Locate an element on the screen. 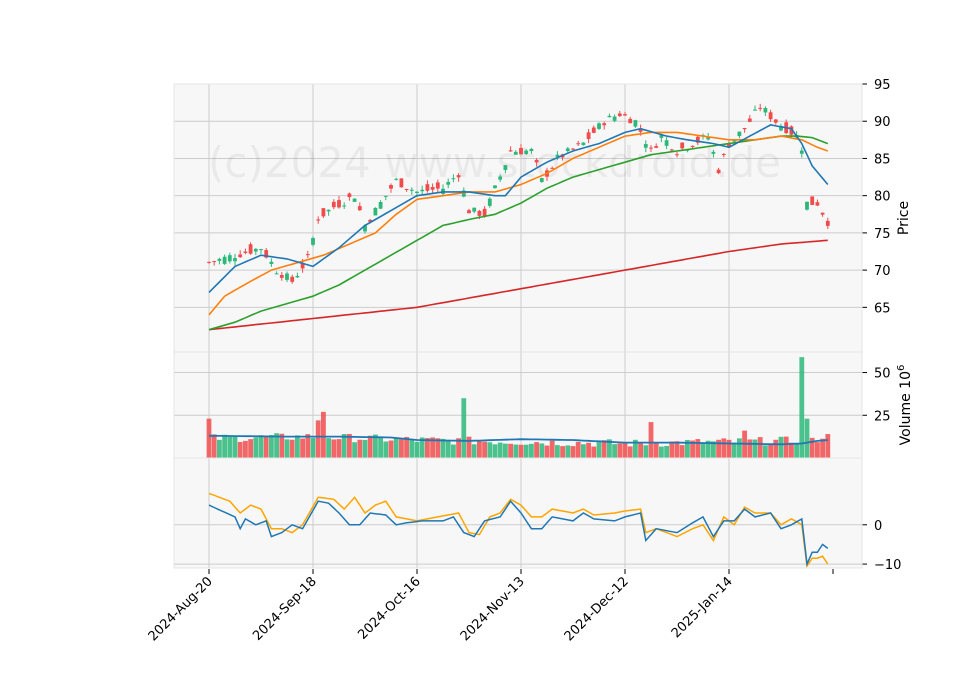  volume-tick-label: 50 is located at coordinates (882, 374).